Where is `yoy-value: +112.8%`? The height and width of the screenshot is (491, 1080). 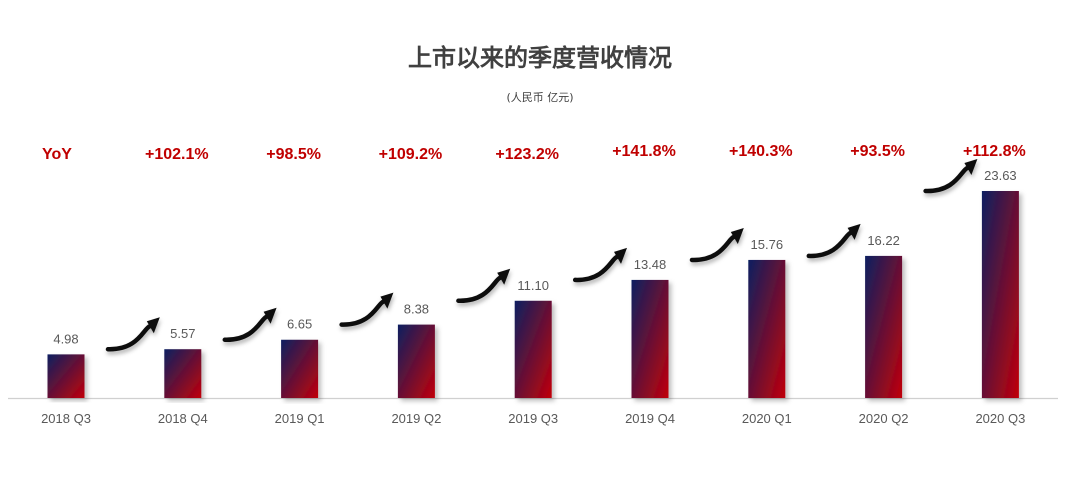
yoy-value: +112.8% is located at coordinates (994, 151).